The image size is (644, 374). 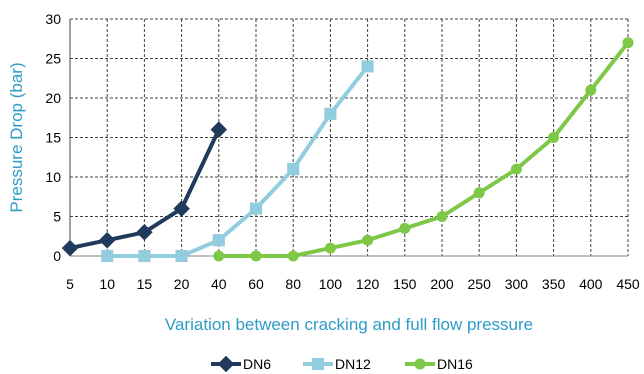 What do you see at coordinates (57, 256) in the screenshot?
I see `y-tick-label: 0` at bounding box center [57, 256].